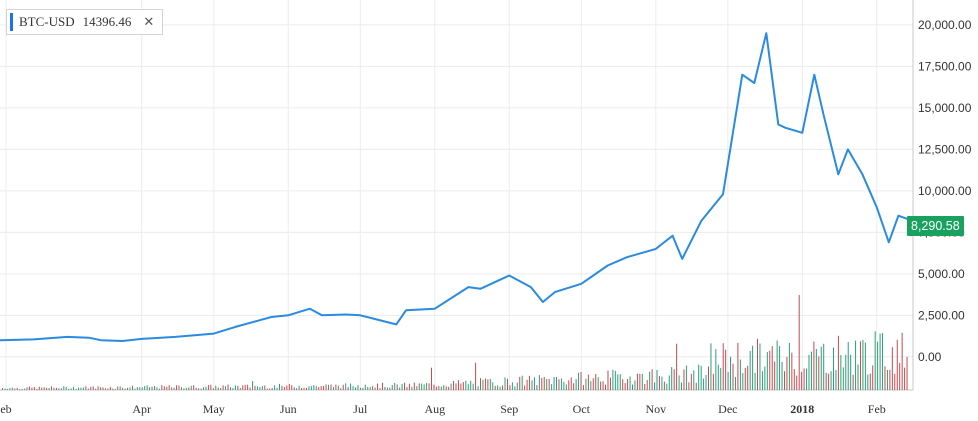 This screenshot has height=421, width=978. What do you see at coordinates (434, 409) in the screenshot?
I see `x-tick-label: Aug` at bounding box center [434, 409].